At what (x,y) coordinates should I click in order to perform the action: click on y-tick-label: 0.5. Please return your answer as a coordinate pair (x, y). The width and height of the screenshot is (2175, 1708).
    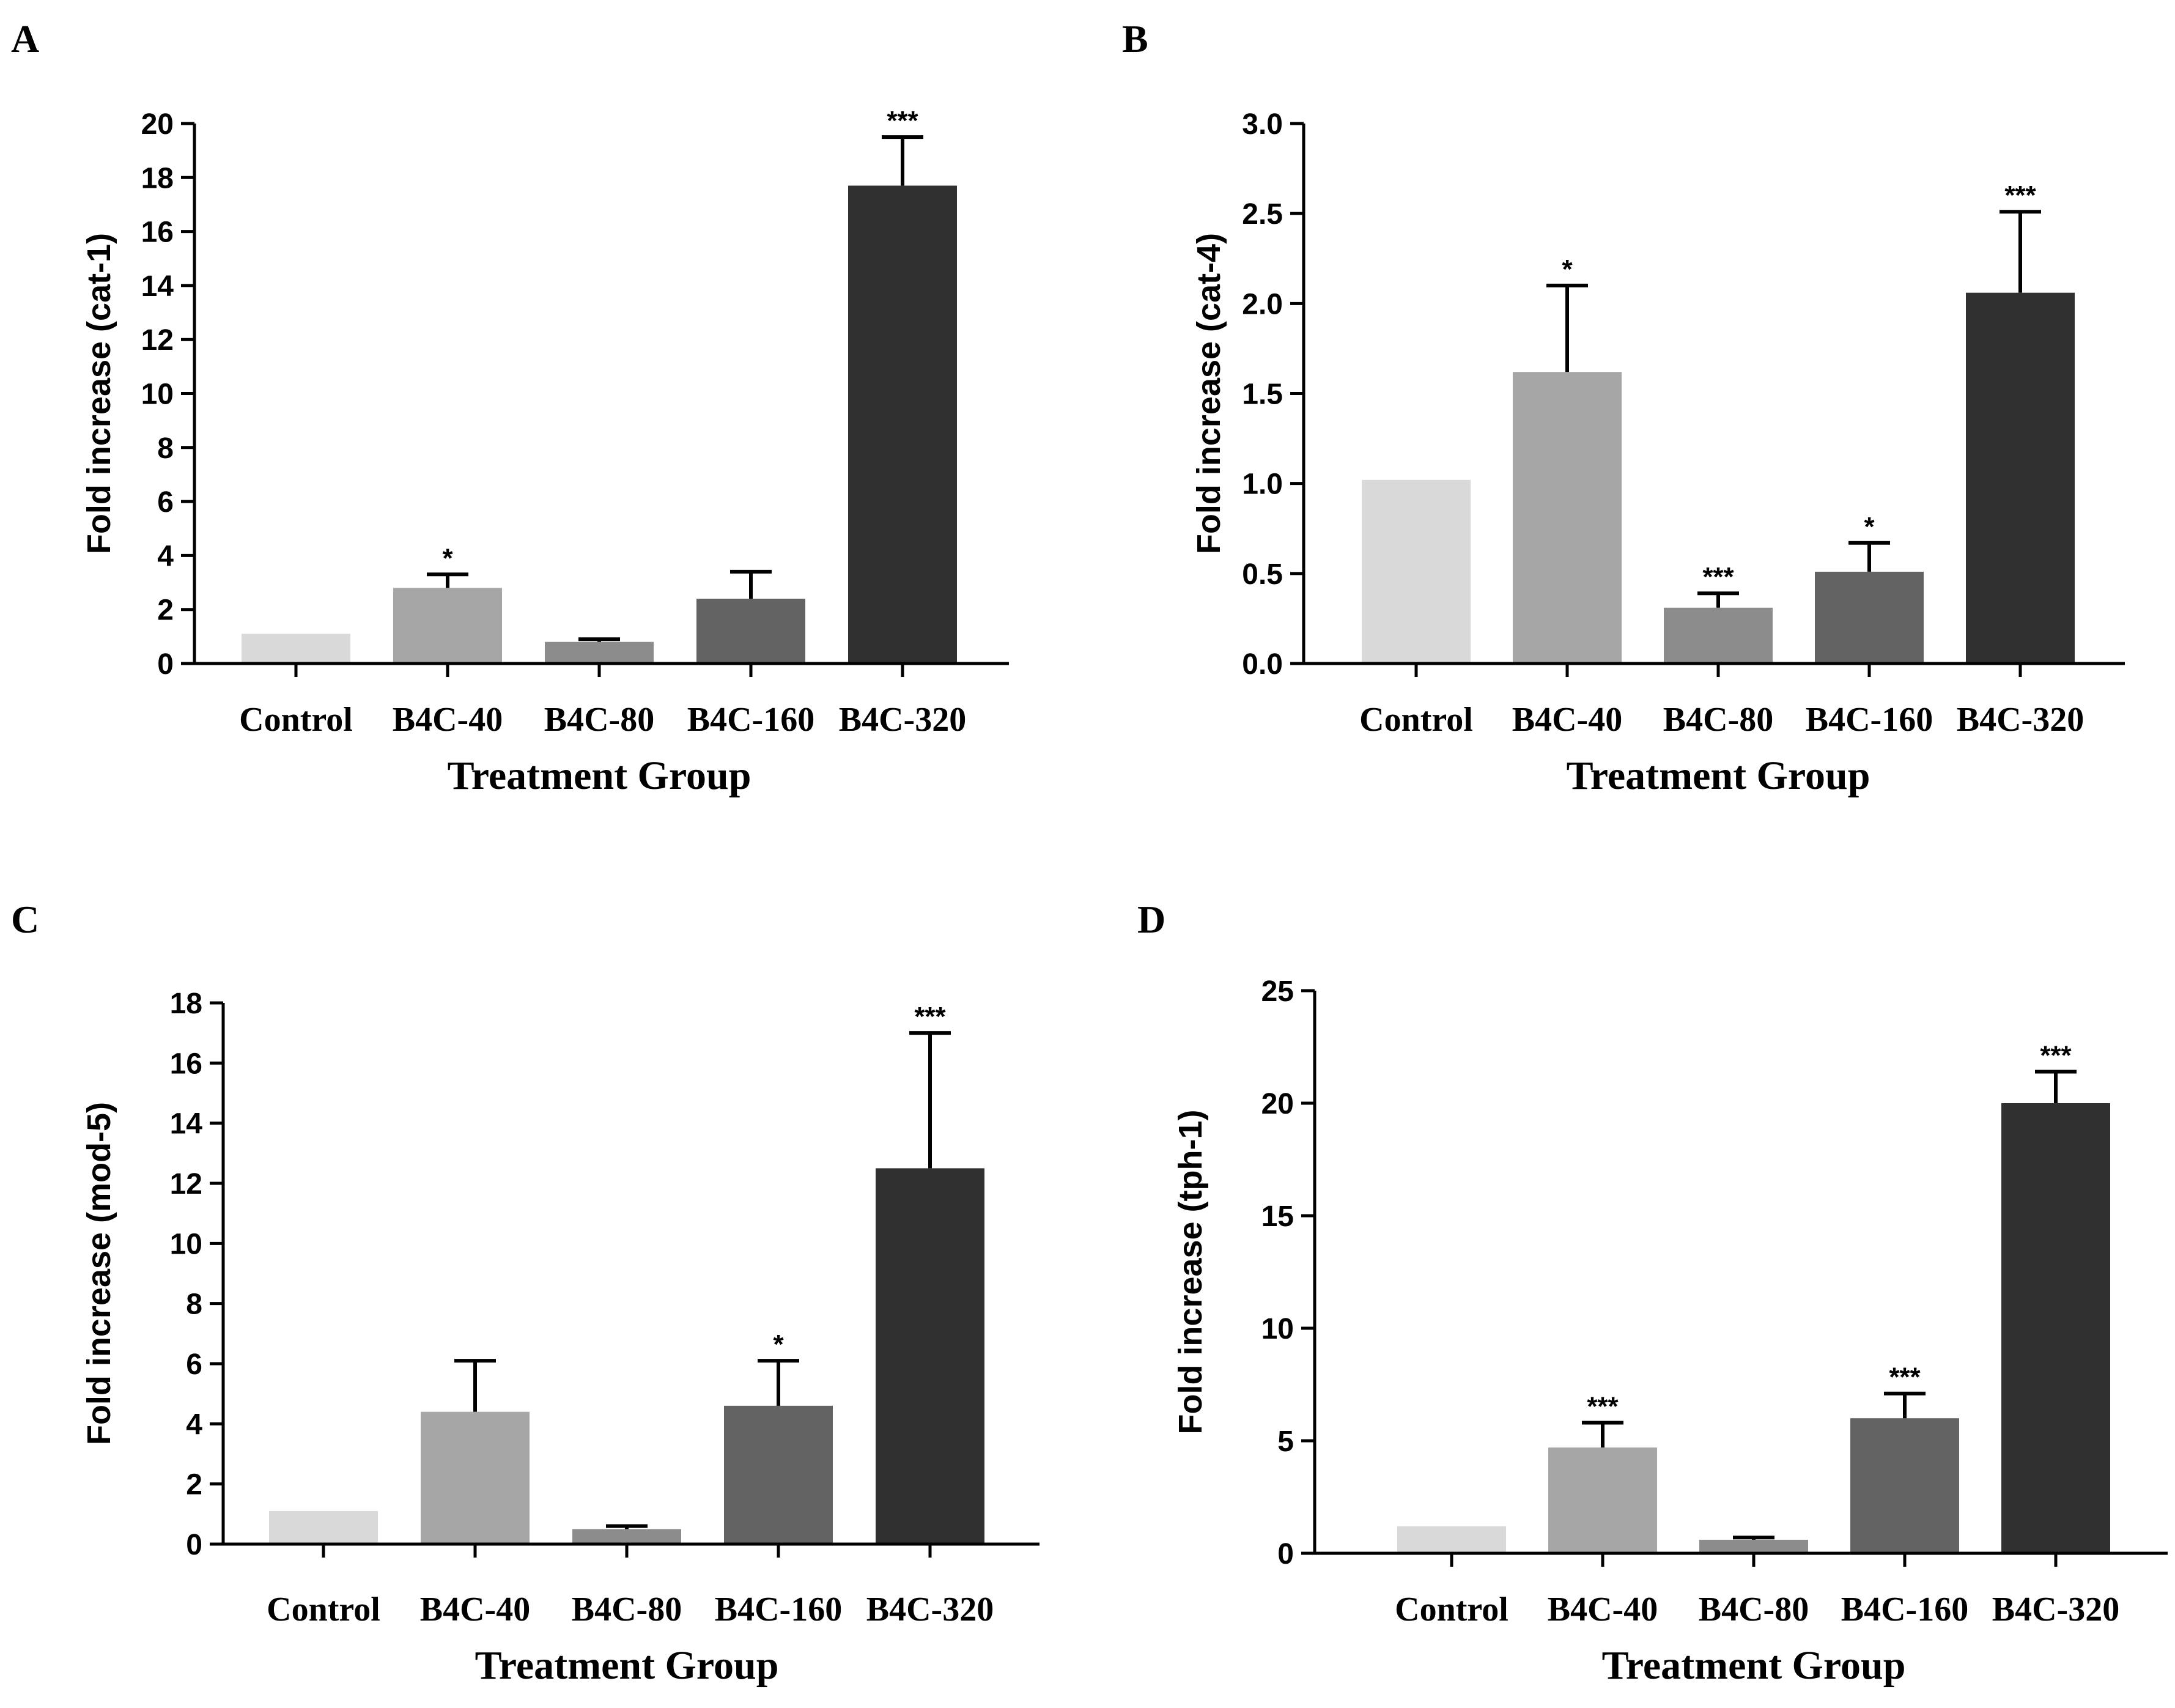
    Looking at the image, I should click on (1263, 574).